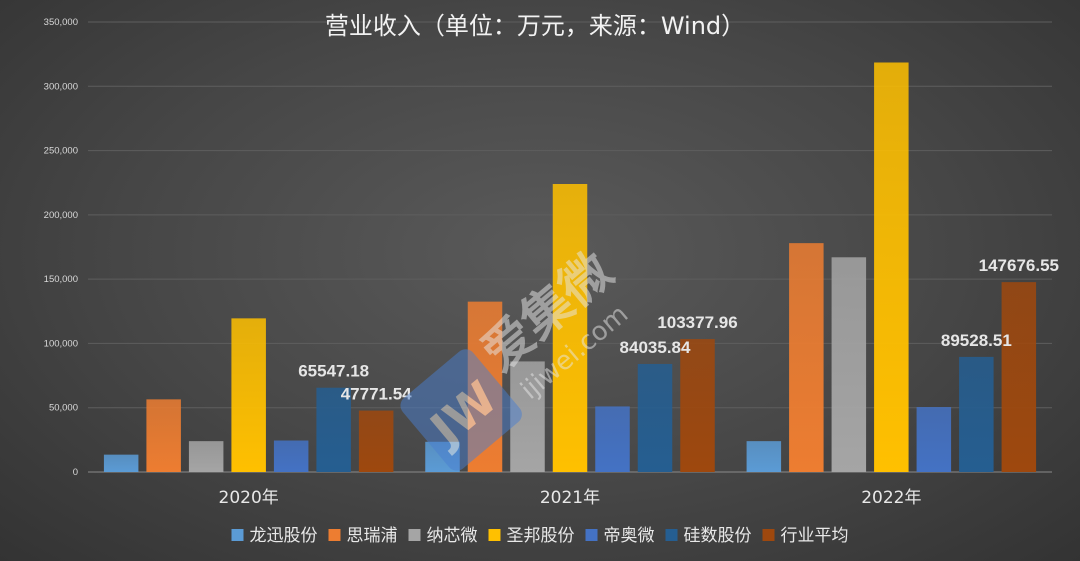 The height and width of the screenshot is (561, 1080). I want to click on data-label: 103377.96, so click(697, 322).